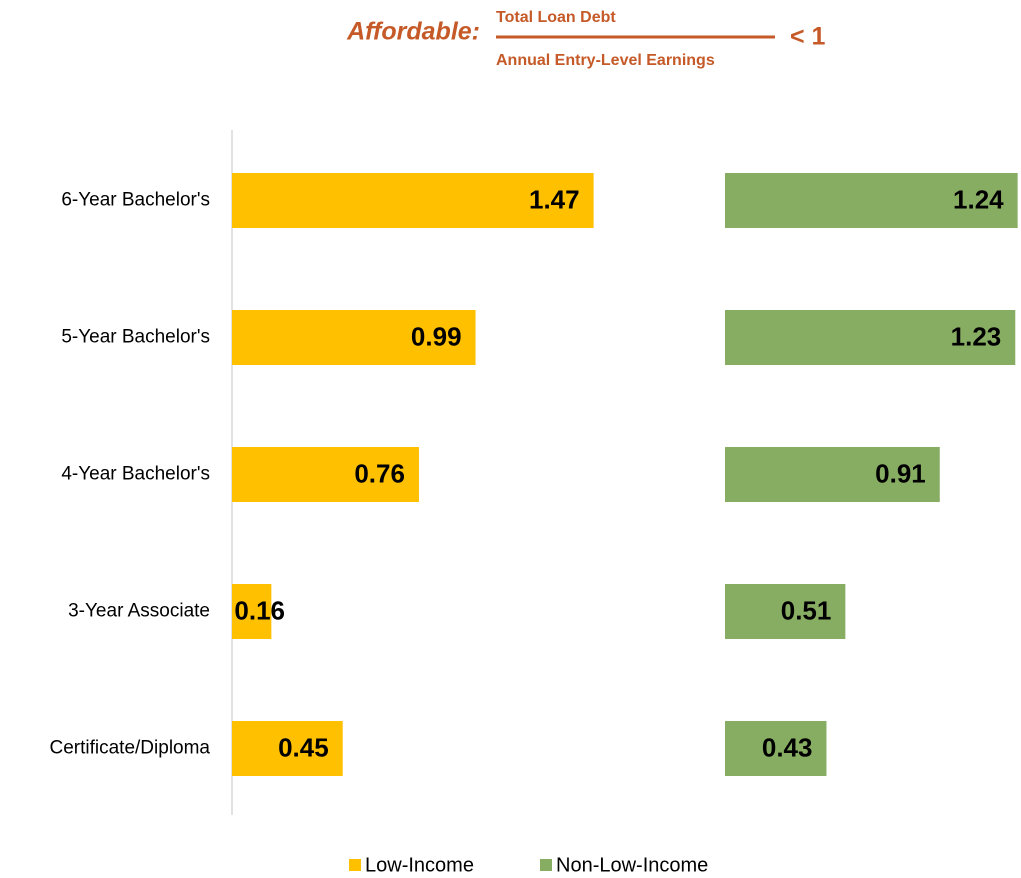 Image resolution: width=1021 pixels, height=878 pixels. I want to click on category-label: Certificate/Diploma, so click(130, 748).